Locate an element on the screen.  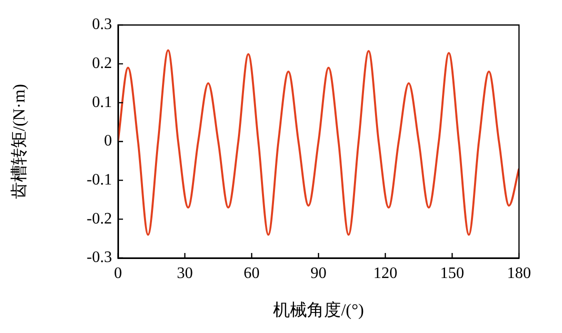
x-tick-label: 30 is located at coordinates (184, 273).